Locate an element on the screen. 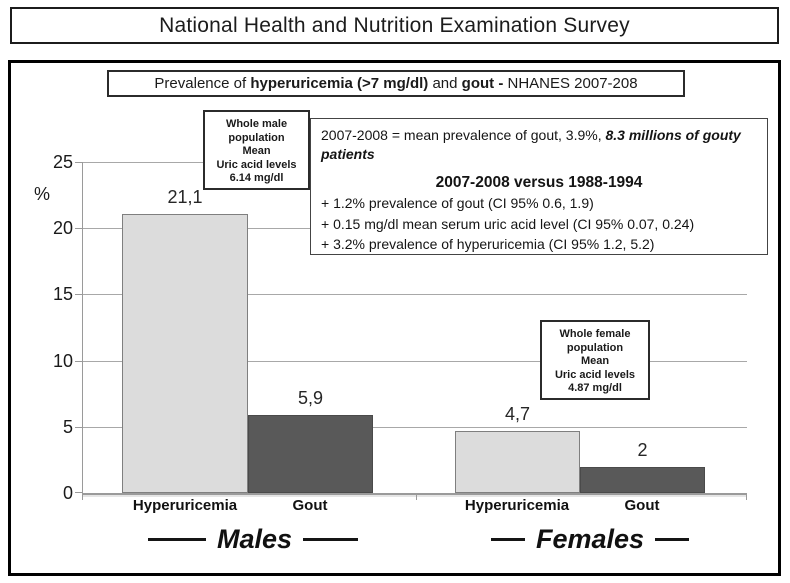 This screenshot has height=583, width=790. subtitle-segment: Prevalence of is located at coordinates (202, 83).